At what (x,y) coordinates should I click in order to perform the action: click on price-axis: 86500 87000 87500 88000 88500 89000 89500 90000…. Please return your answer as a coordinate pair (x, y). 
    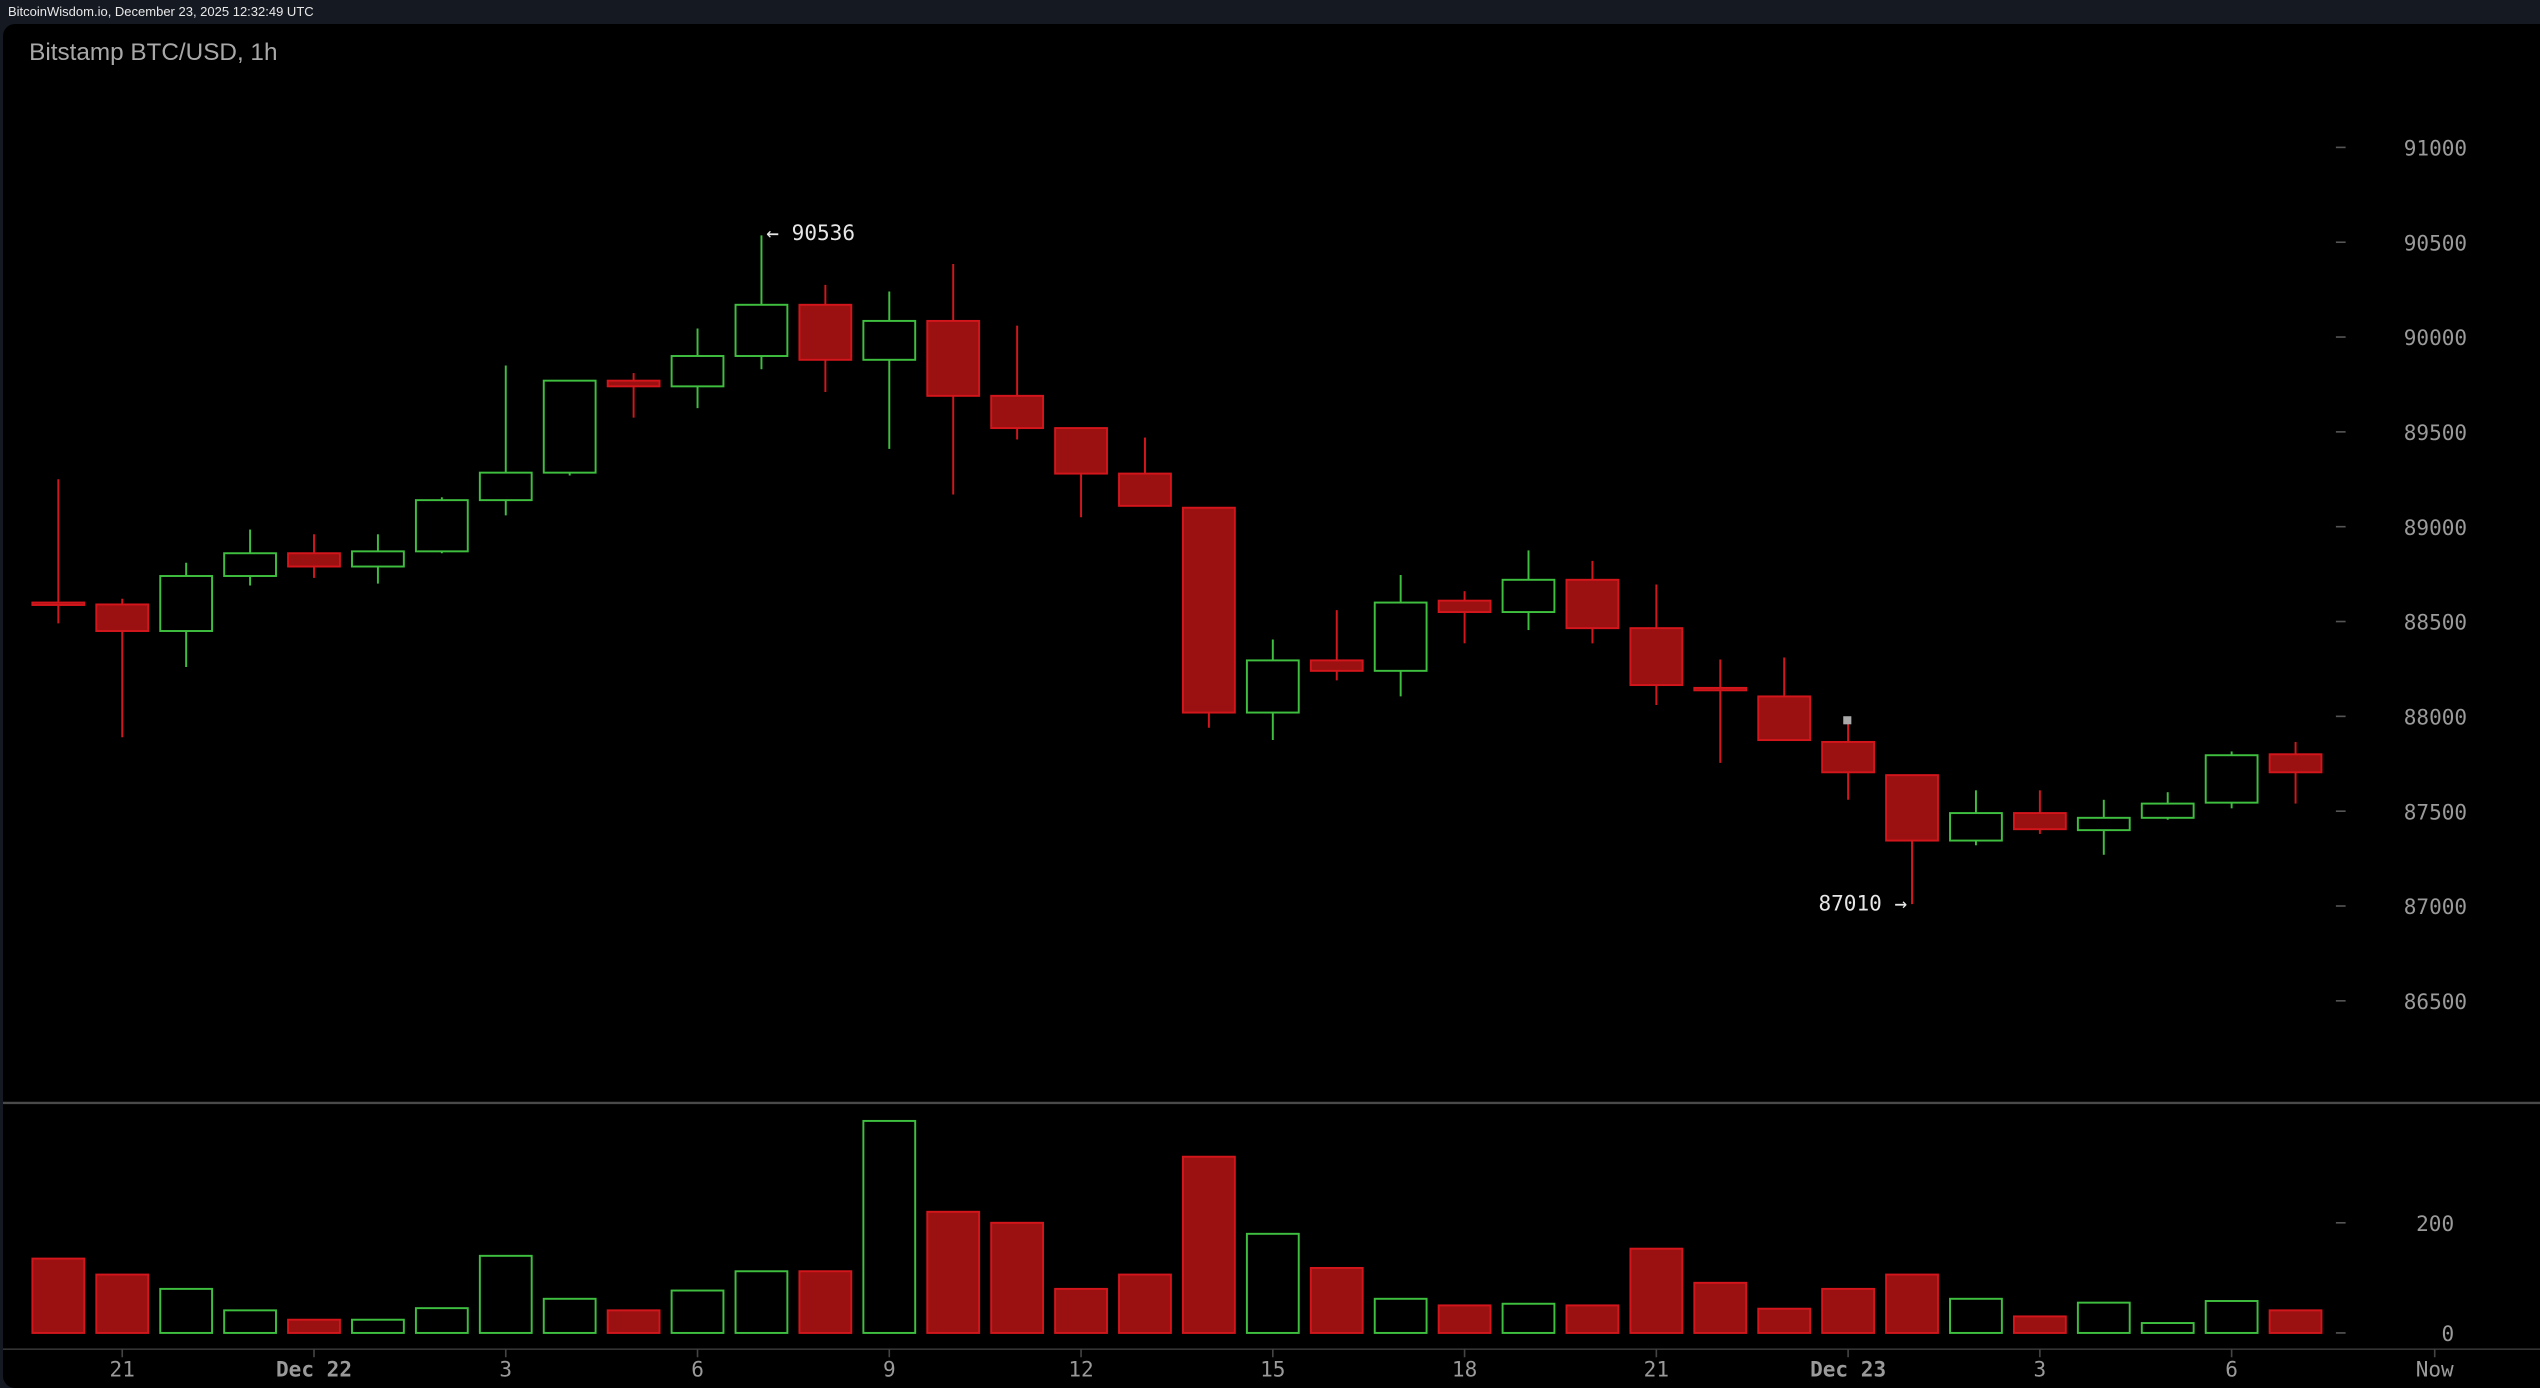
    Looking at the image, I should click on (2401, 574).